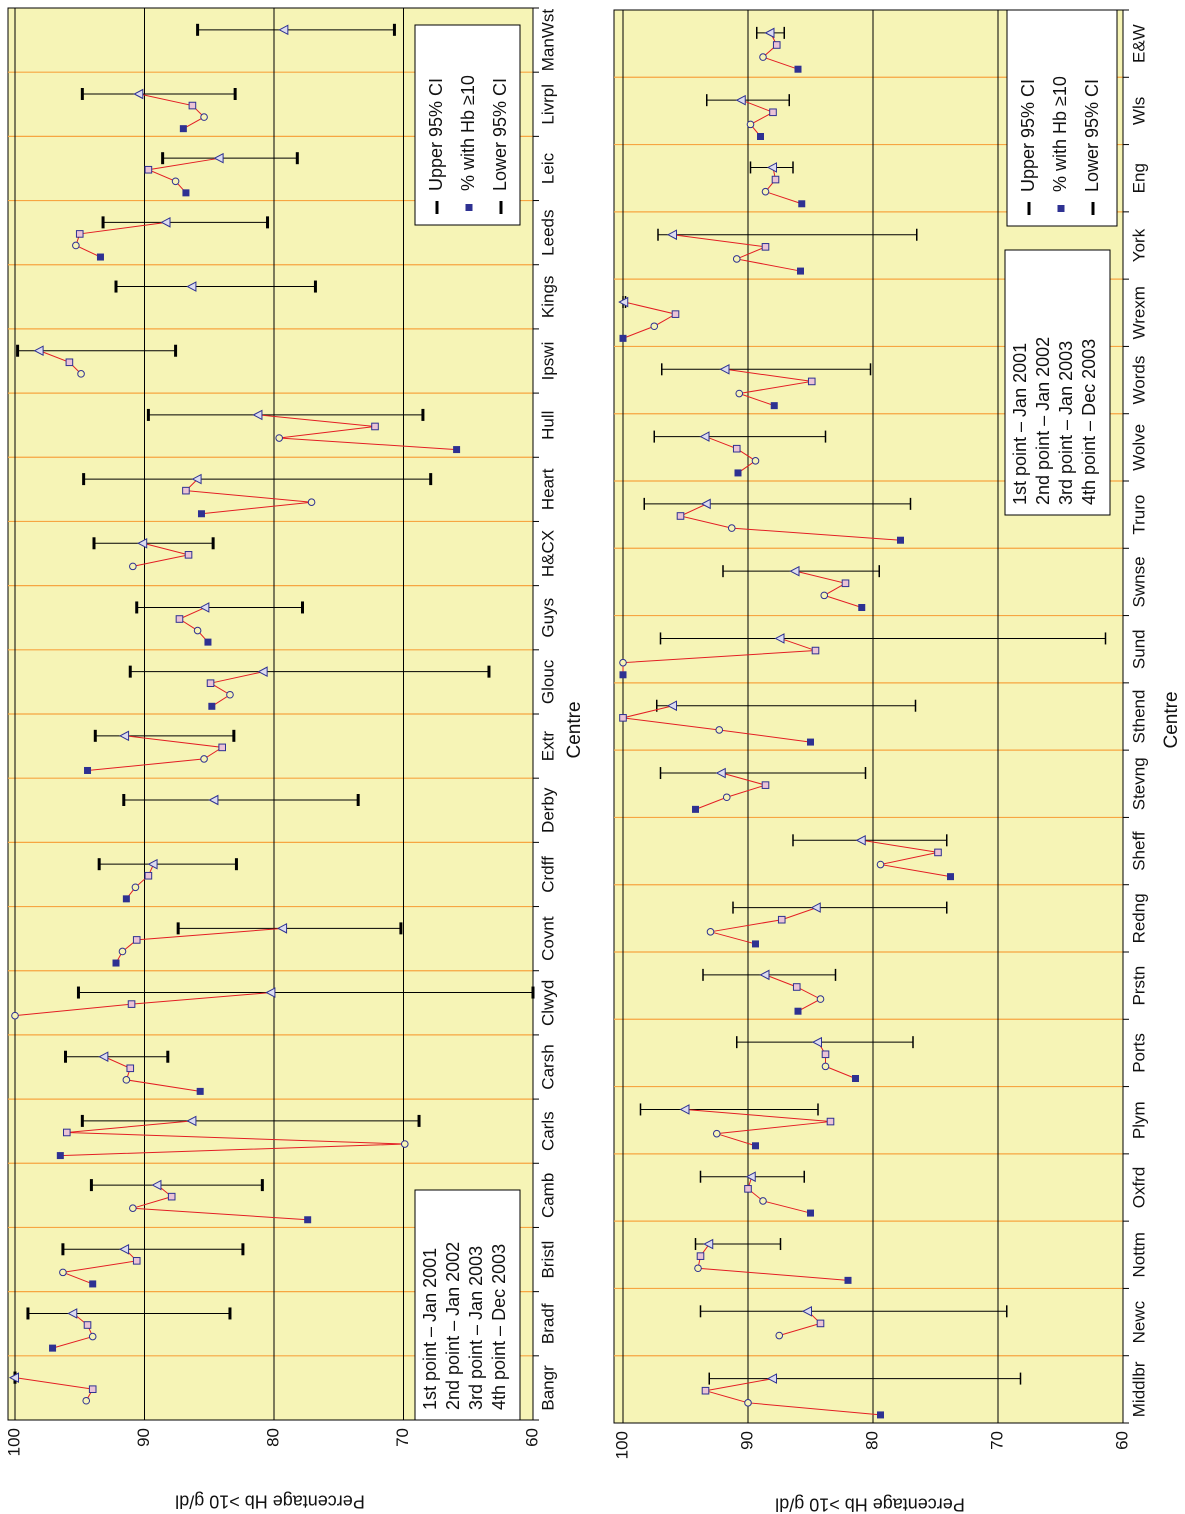 The width and height of the screenshot is (1185, 1514). What do you see at coordinates (430, 1329) in the screenshot?
I see `legend-label: 1st point – Jan 2001` at bounding box center [430, 1329].